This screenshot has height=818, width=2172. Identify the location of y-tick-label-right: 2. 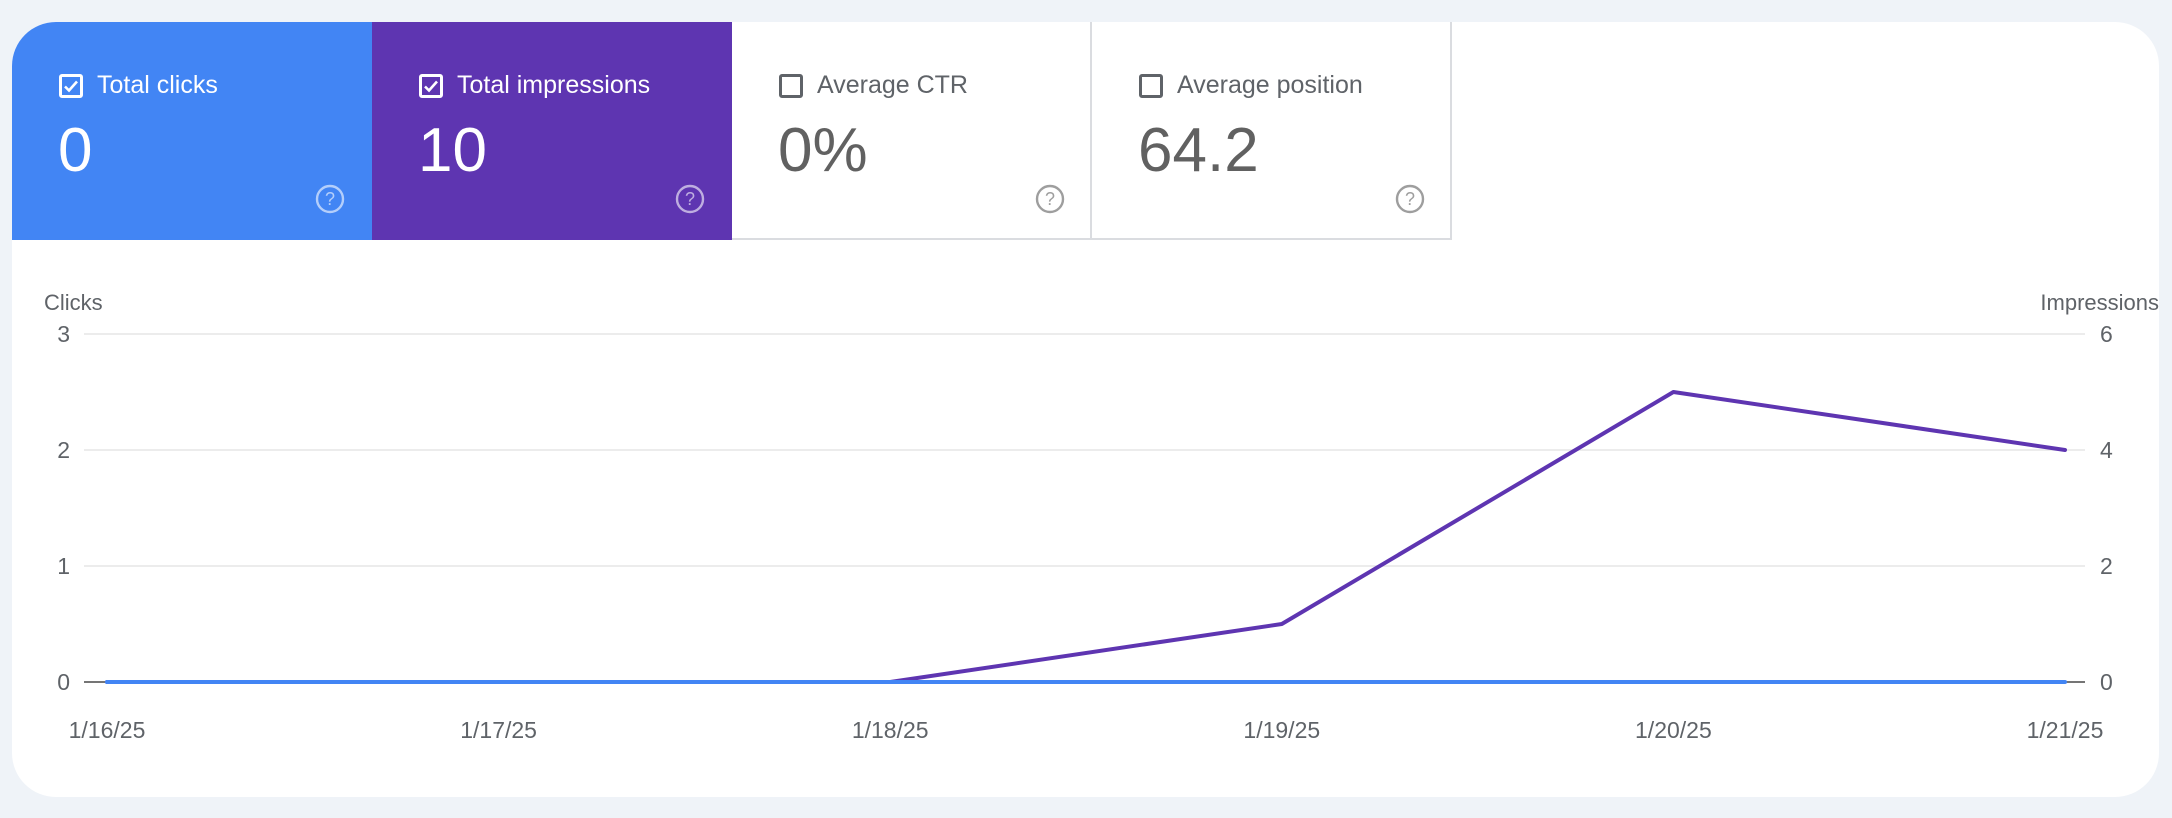
(2106, 566).